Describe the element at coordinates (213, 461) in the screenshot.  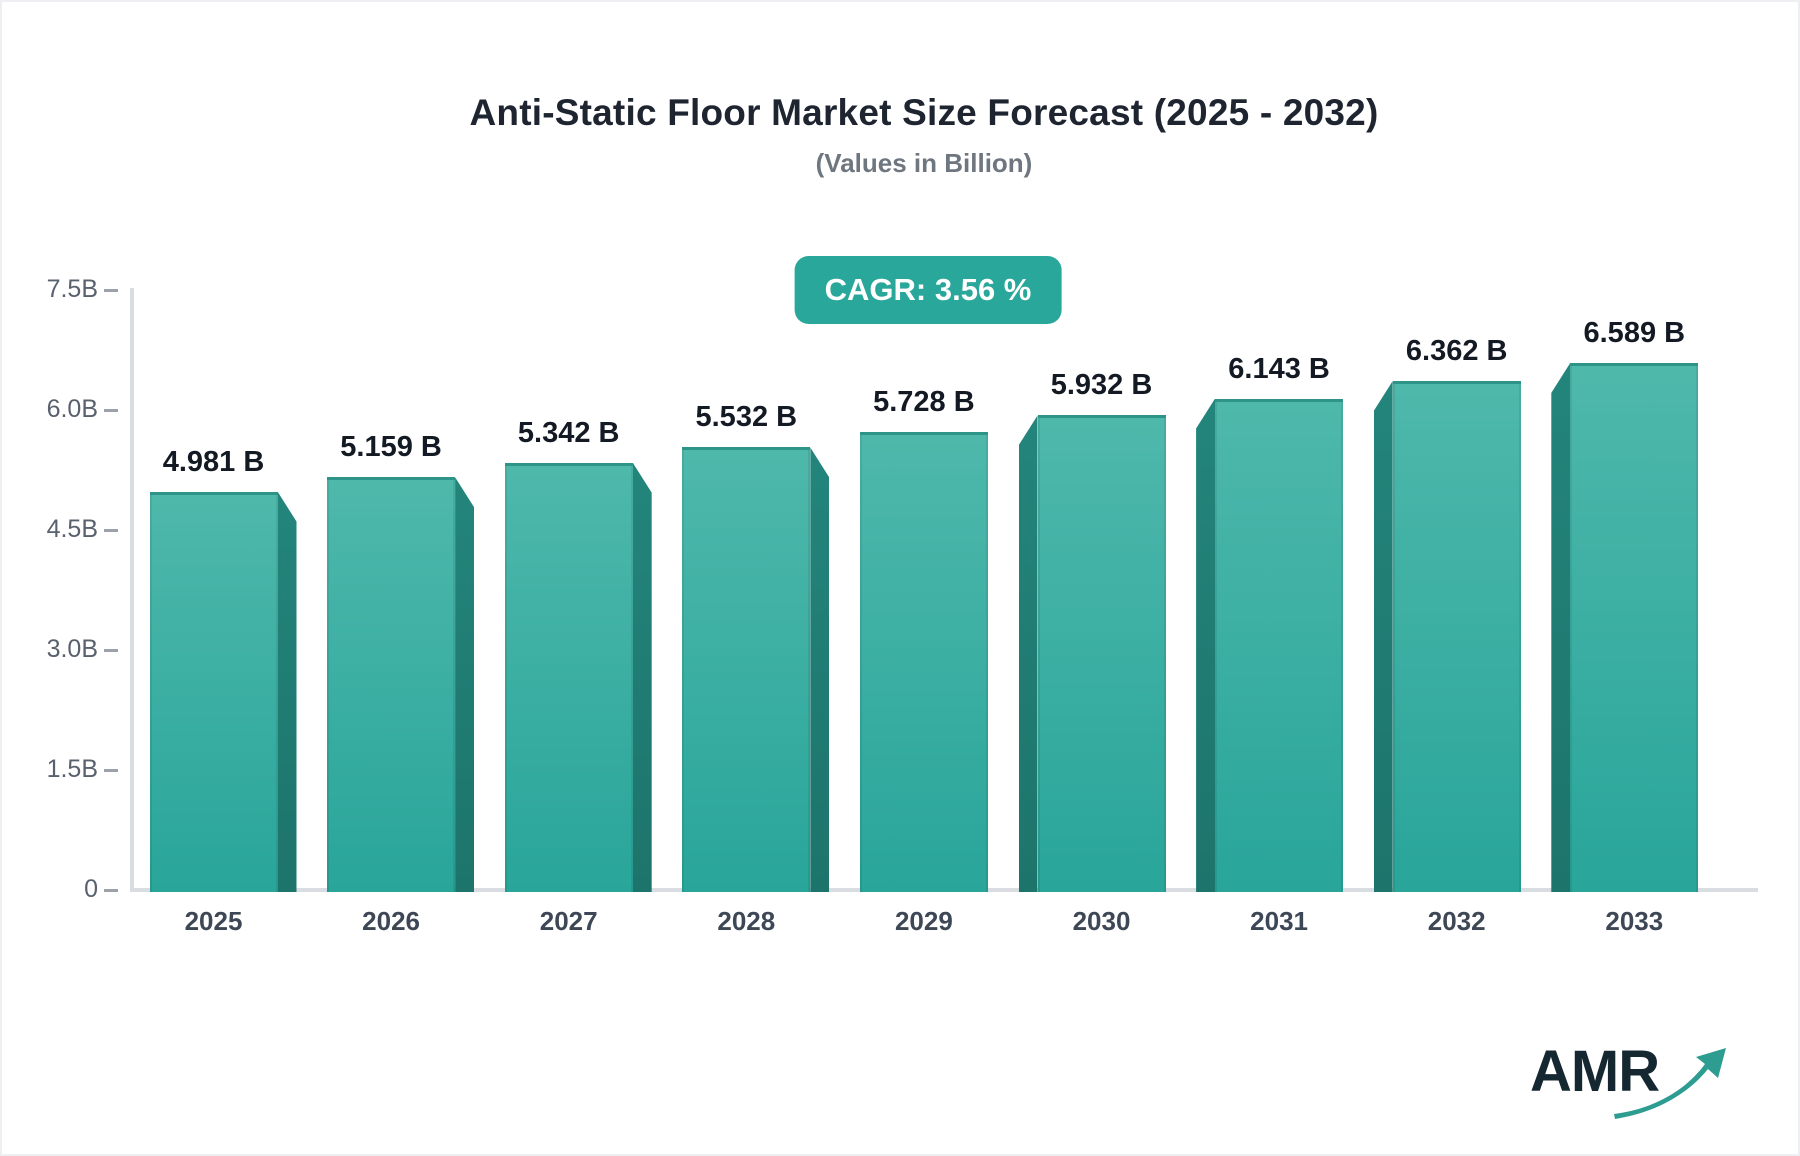
I see `bar-value-label: 4.981 B` at that location.